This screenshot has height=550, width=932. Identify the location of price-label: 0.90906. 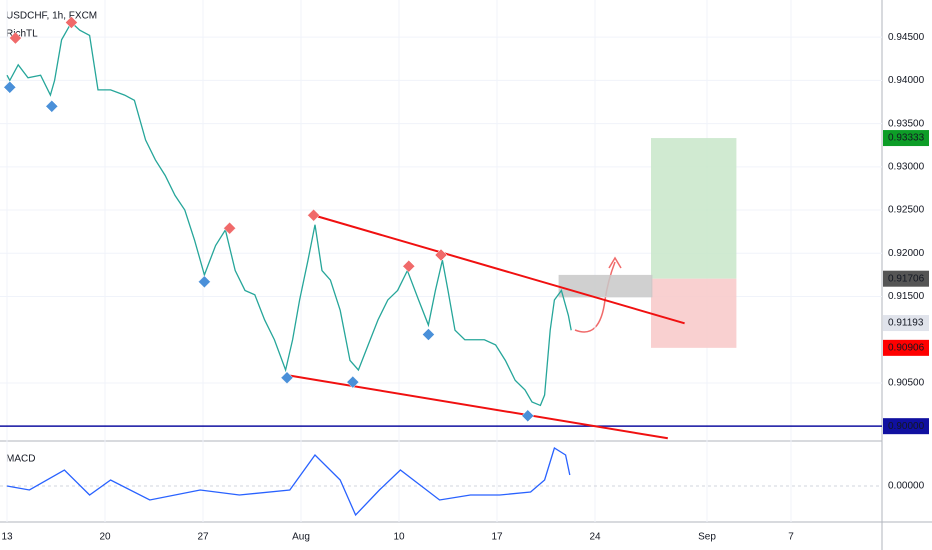
(906, 347).